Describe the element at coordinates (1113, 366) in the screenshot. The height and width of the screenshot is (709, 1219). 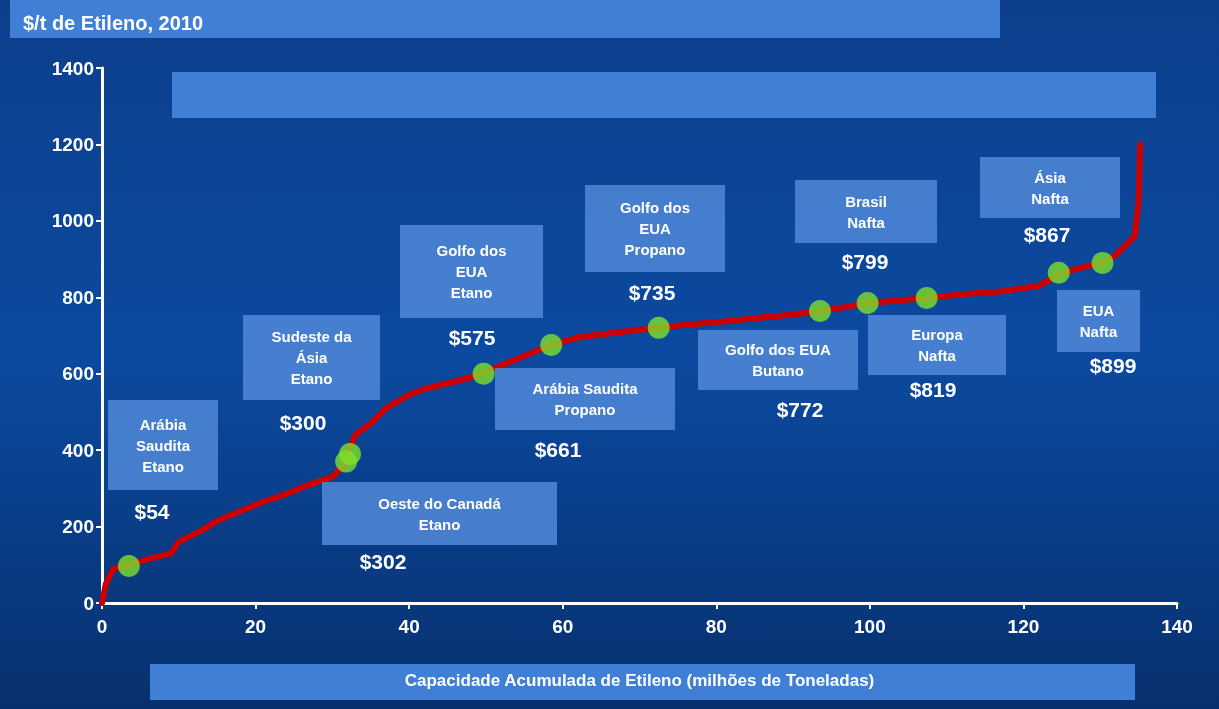
I see `annotation: $899` at that location.